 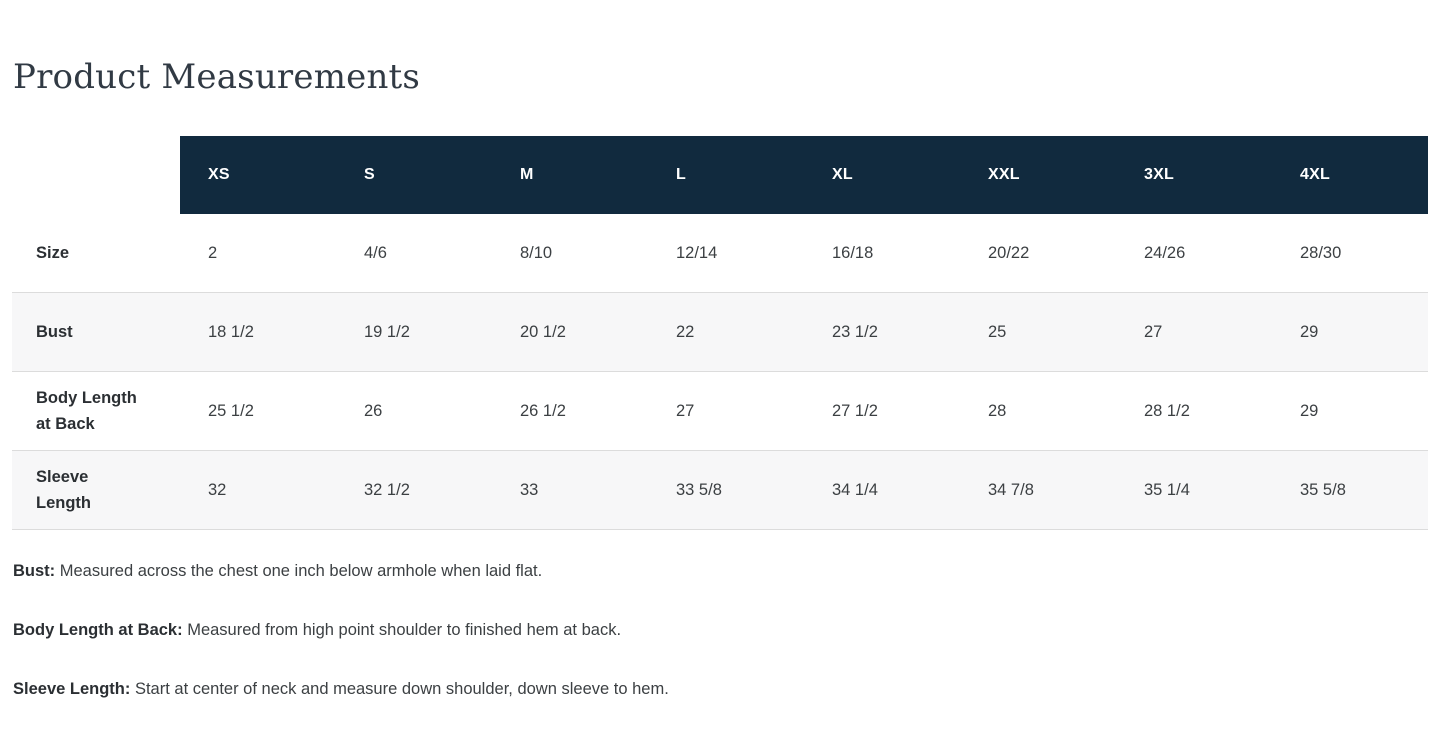 What do you see at coordinates (543, 410) in the screenshot?
I see `cell-bodylength-m: 26 1/2` at bounding box center [543, 410].